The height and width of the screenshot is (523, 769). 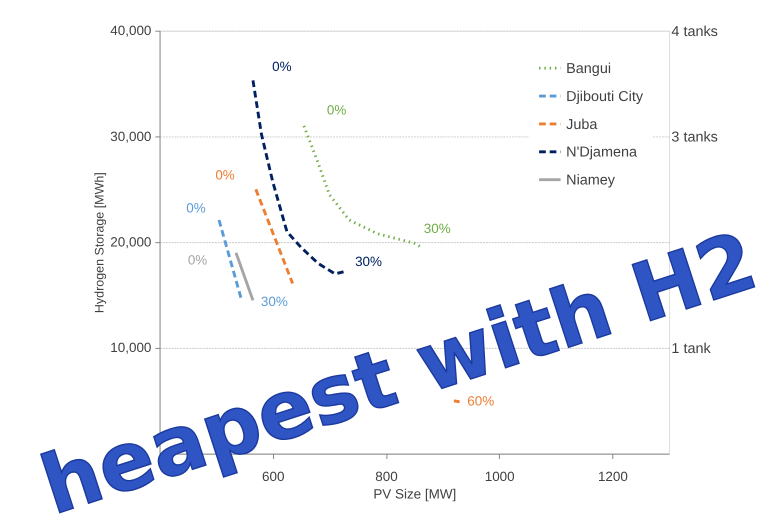 What do you see at coordinates (131, 242) in the screenshot?
I see `y-tick-label: 20,000` at bounding box center [131, 242].